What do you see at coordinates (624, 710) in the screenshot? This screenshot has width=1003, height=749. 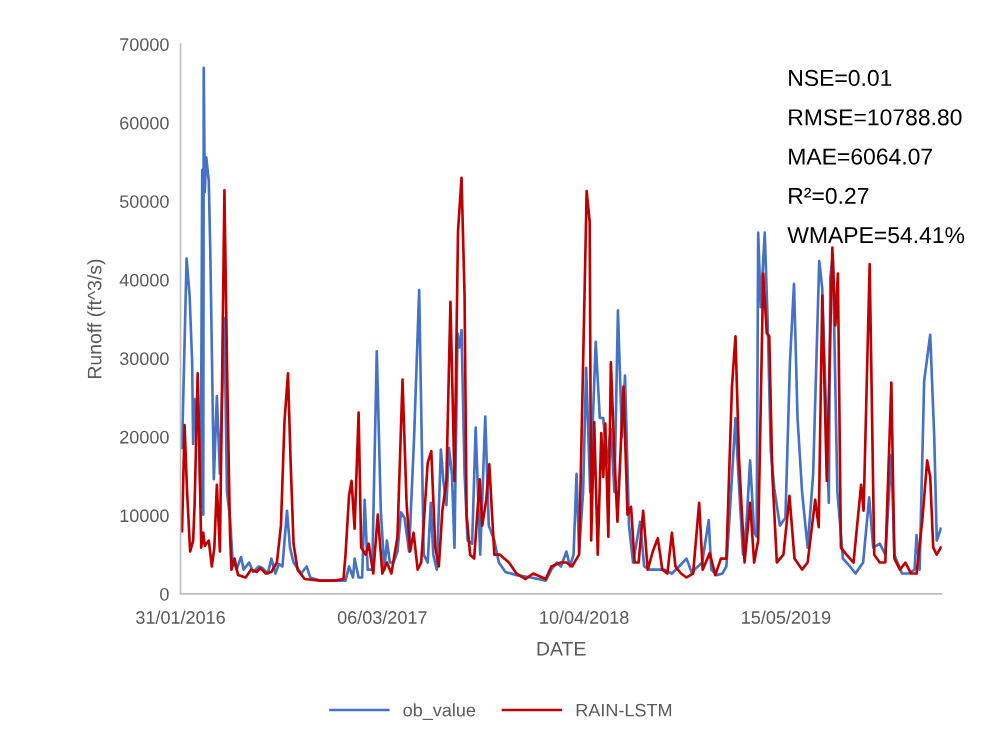 I see `legend-label: RAIN-LSTM` at bounding box center [624, 710].